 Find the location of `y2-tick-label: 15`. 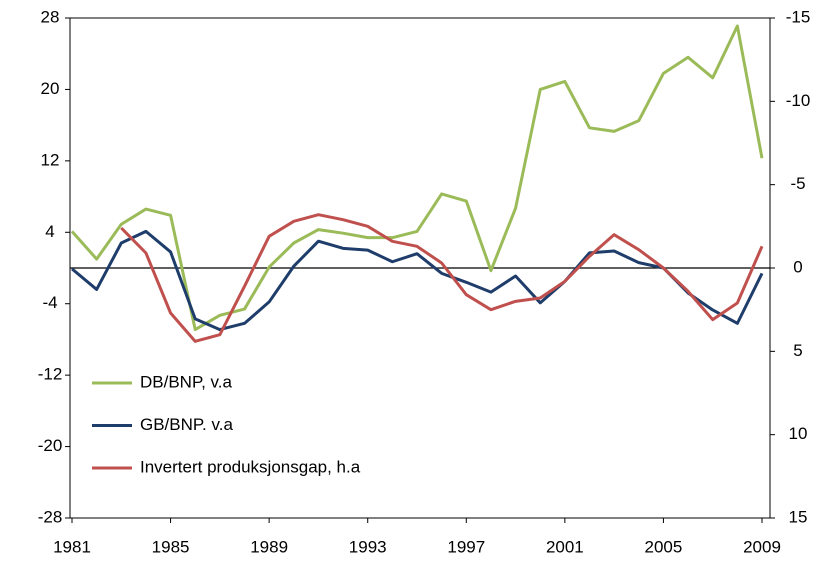

y2-tick-label: 15 is located at coordinates (798, 516).